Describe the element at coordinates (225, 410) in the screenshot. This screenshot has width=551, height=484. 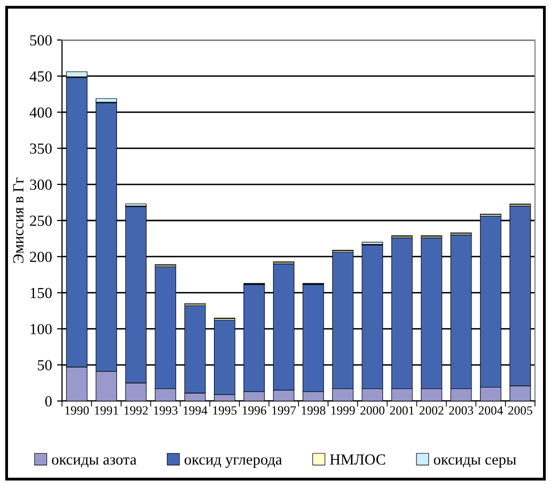
I see `x-tick-label: 1995` at that location.